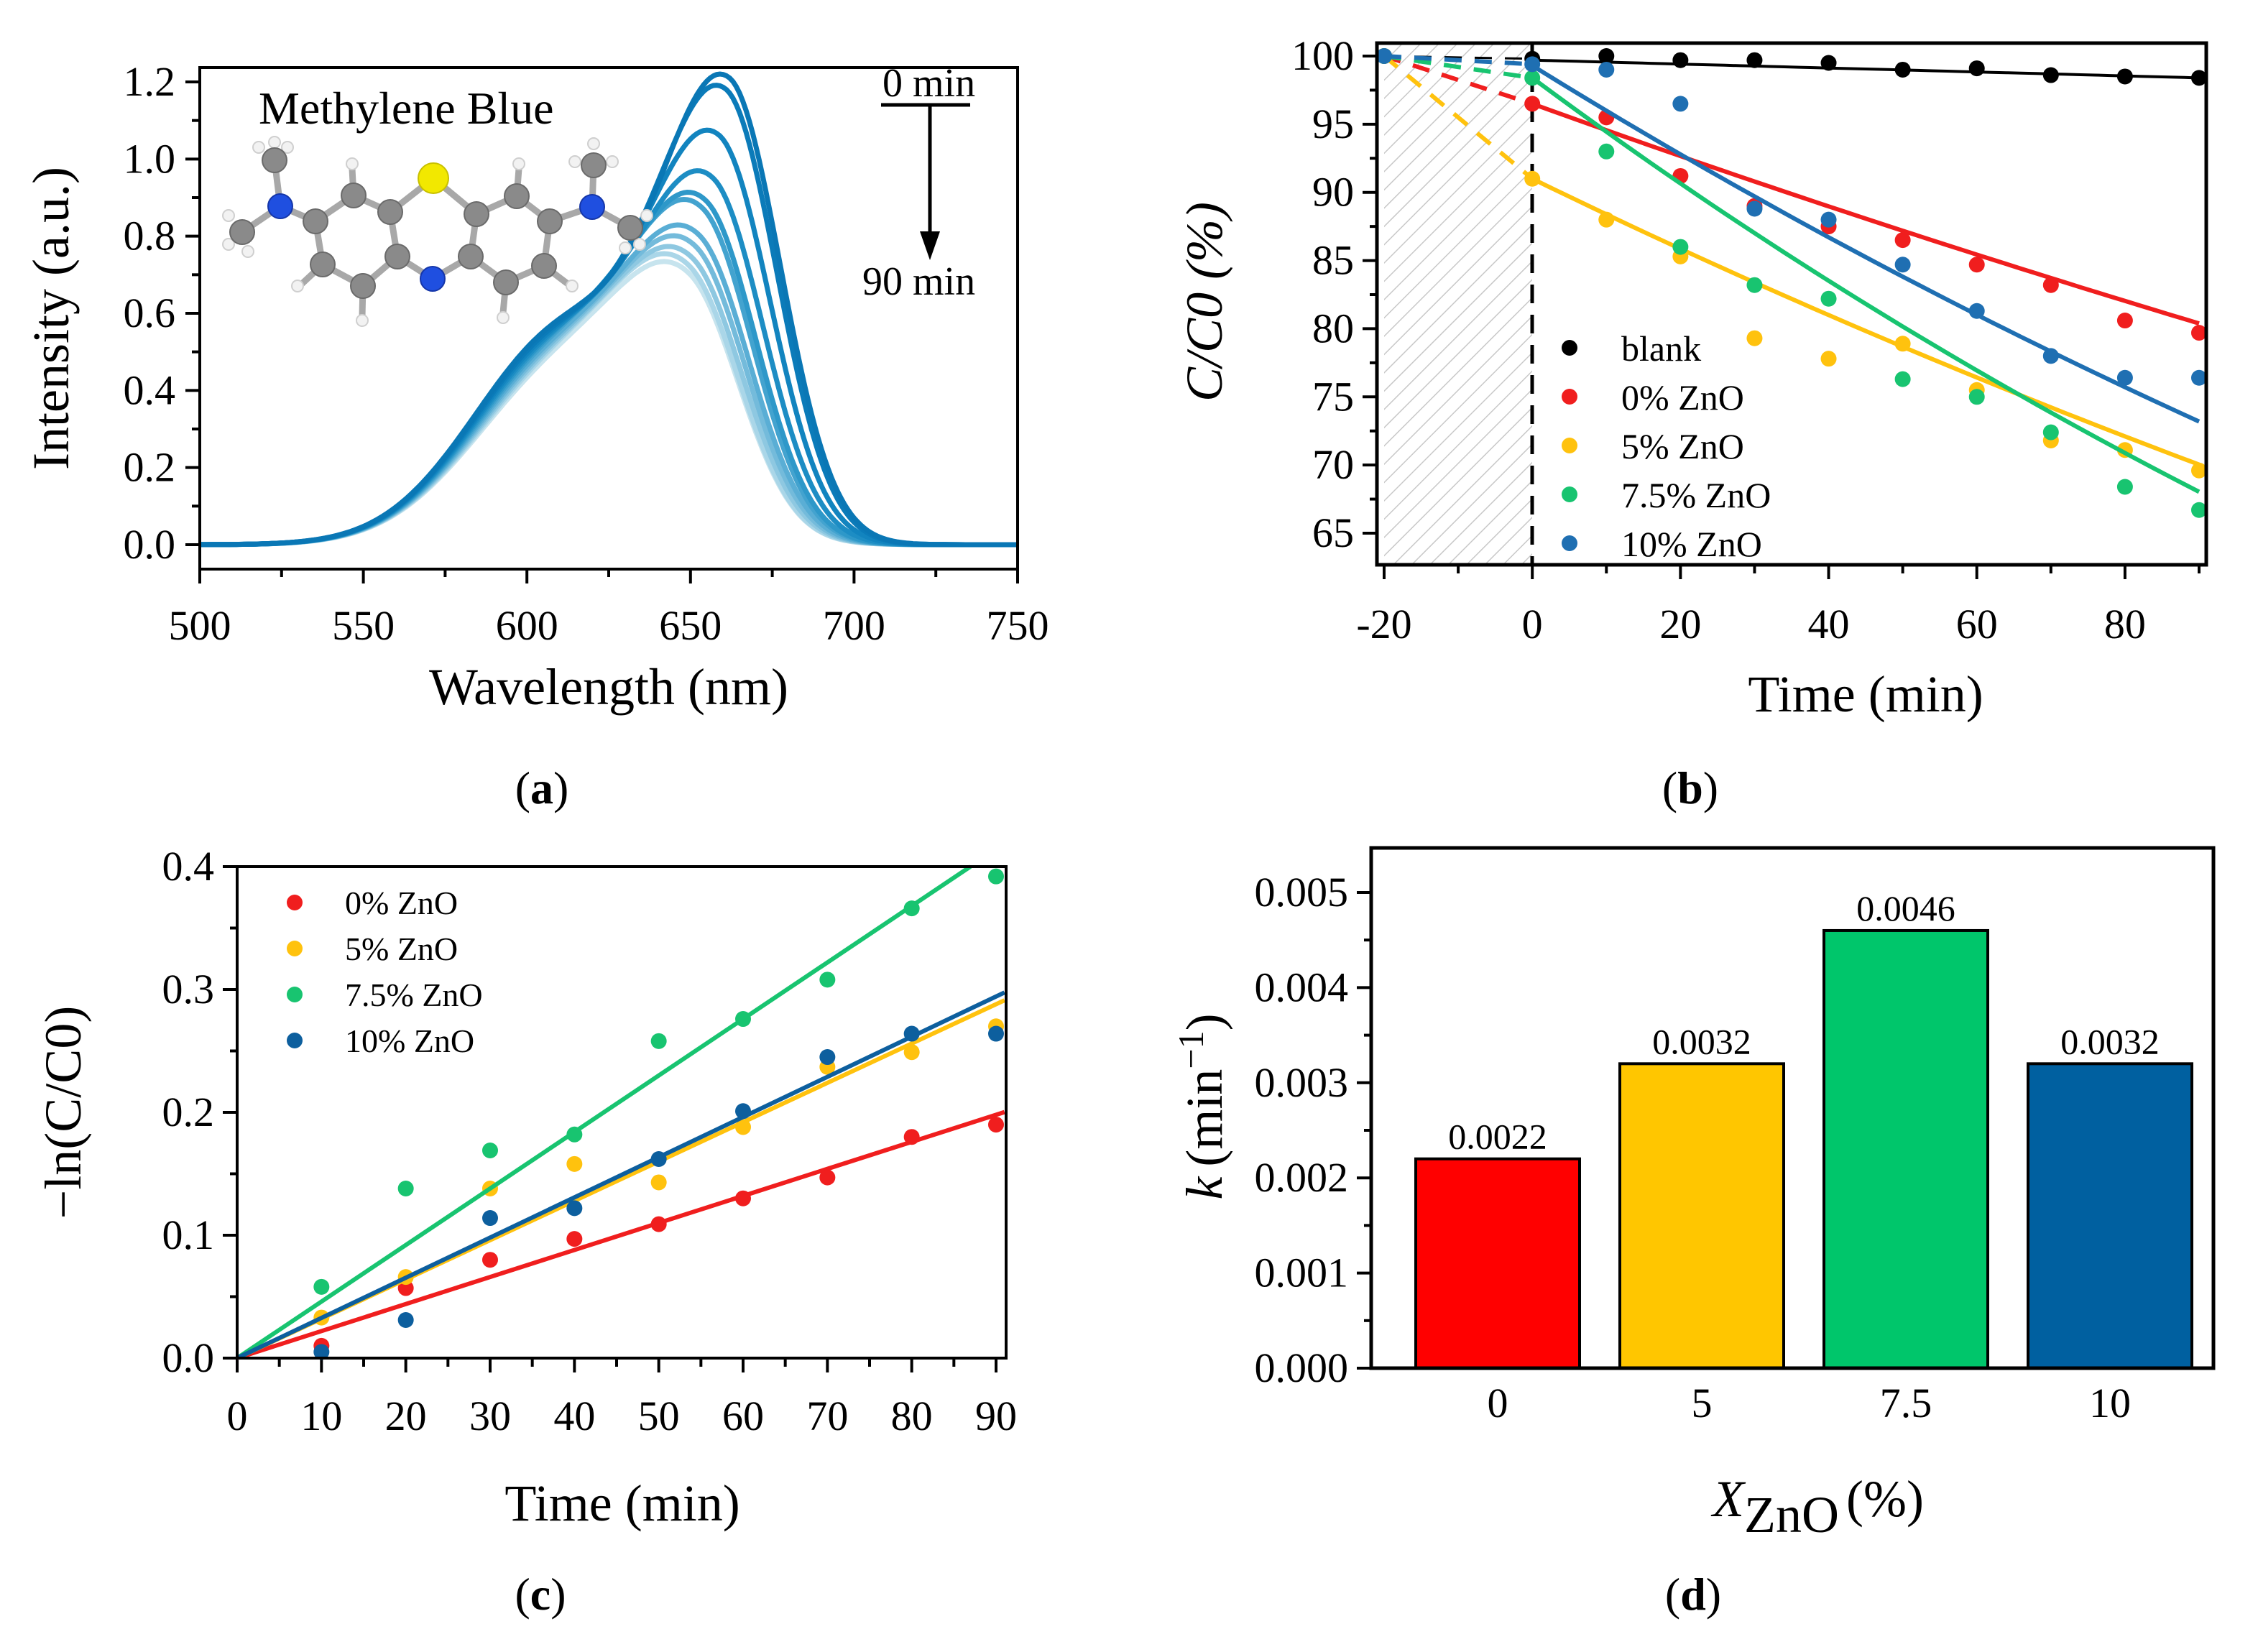  What do you see at coordinates (410, 1041) in the screenshot?
I see `legend-label: 10% ZnO` at bounding box center [410, 1041].